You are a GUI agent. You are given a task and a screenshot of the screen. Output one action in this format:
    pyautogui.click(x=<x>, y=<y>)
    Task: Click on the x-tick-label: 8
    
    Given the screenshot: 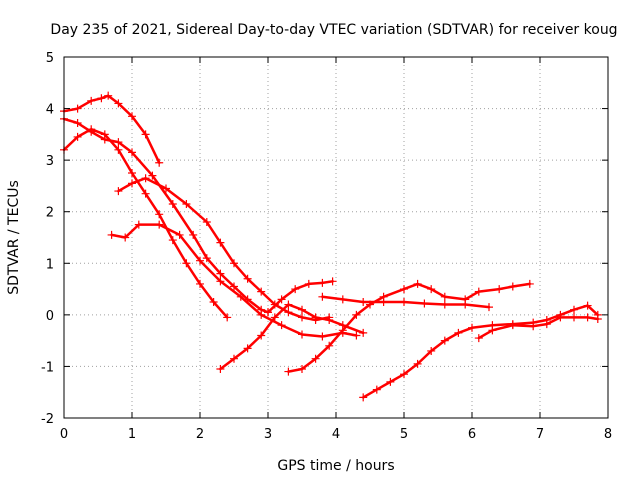 What is the action you would take?
    pyautogui.click(x=608, y=434)
    